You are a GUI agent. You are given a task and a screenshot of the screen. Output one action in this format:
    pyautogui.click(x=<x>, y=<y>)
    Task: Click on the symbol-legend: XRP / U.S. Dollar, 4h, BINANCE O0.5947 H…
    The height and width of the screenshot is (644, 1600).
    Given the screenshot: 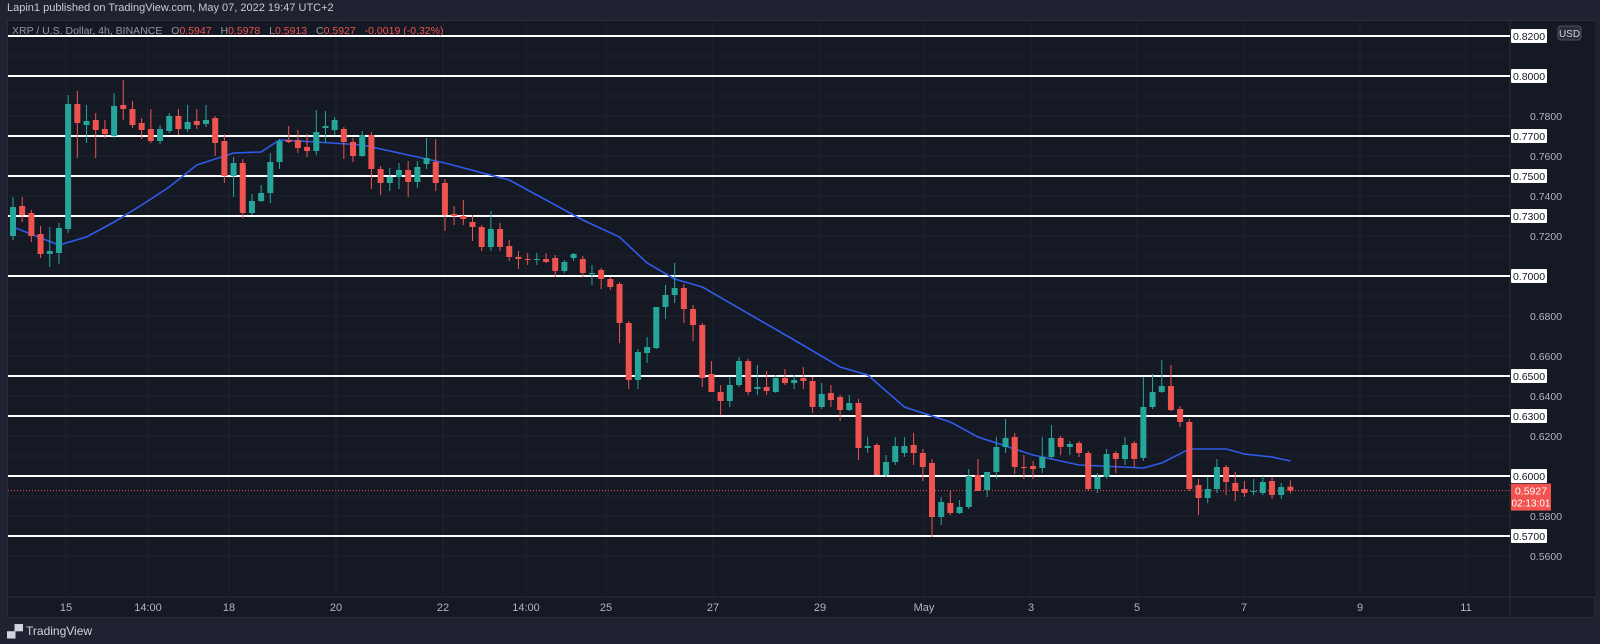 What is the action you would take?
    pyautogui.click(x=227, y=31)
    